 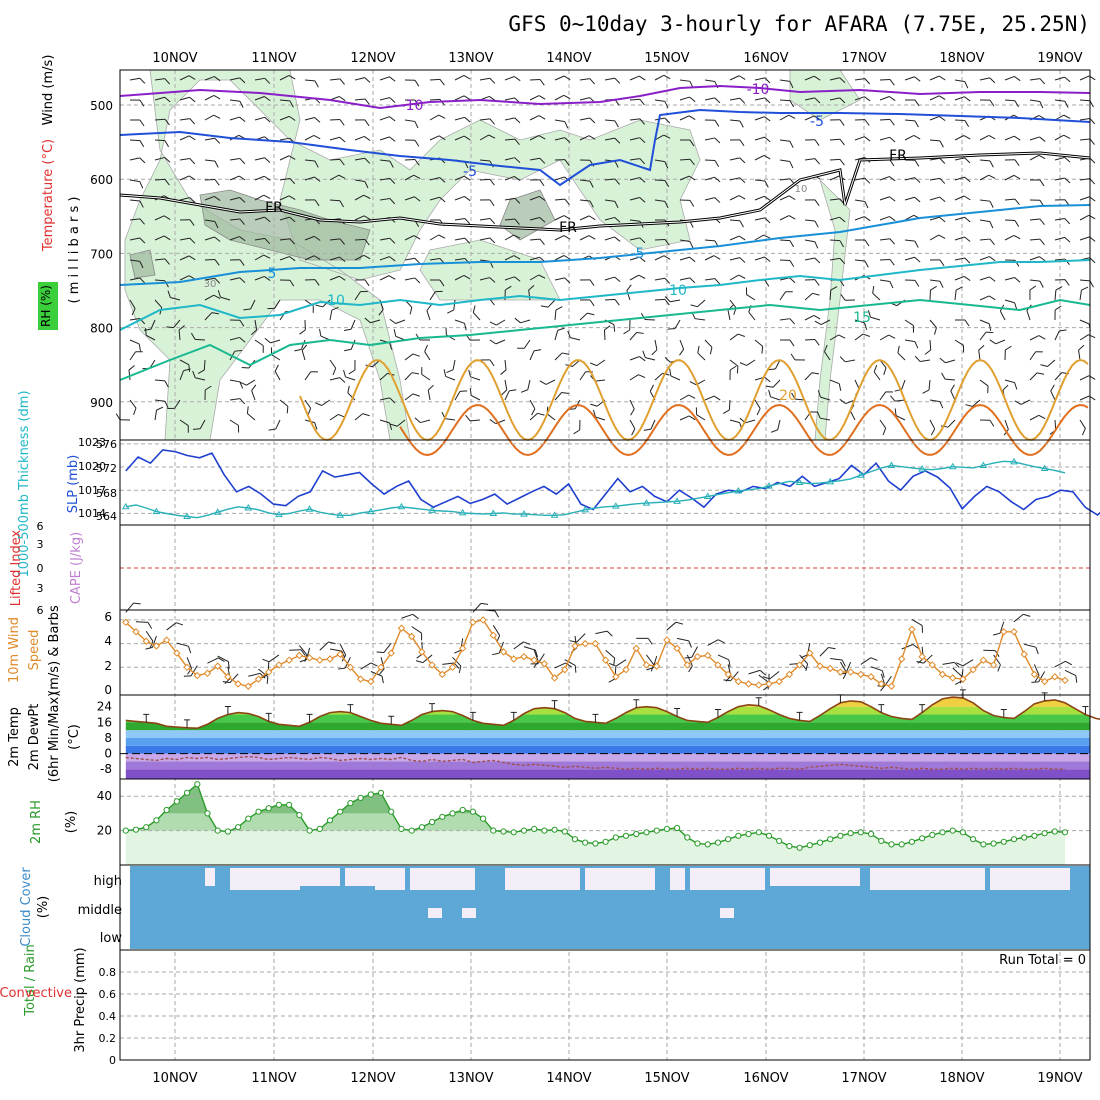 I want to click on contour-label: -10, so click(x=758, y=90).